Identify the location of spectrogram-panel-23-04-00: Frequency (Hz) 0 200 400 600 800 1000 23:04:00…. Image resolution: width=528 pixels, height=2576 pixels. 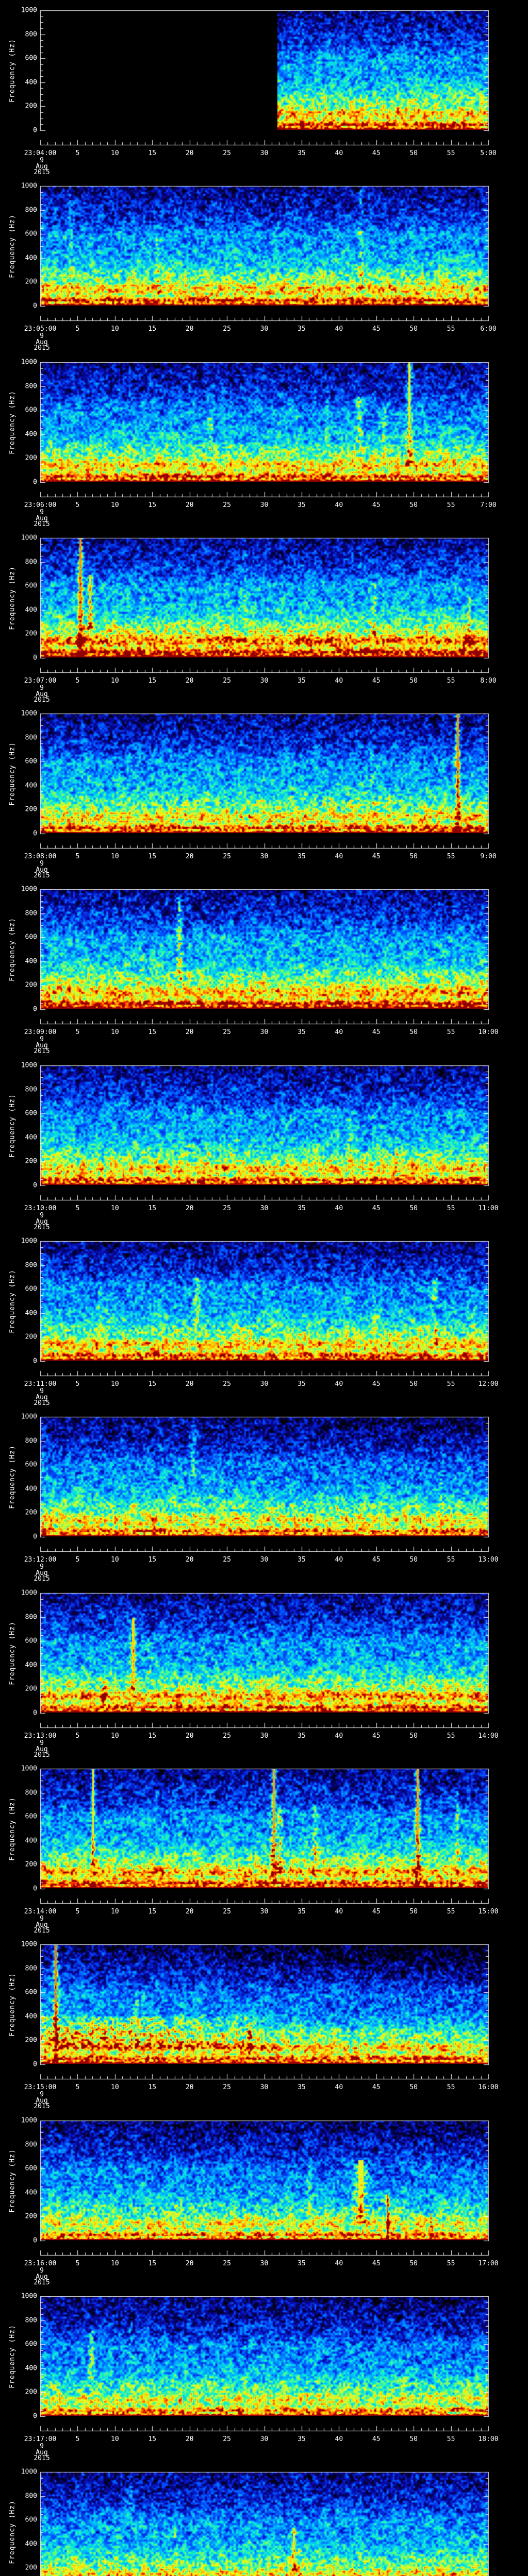
(264, 88).